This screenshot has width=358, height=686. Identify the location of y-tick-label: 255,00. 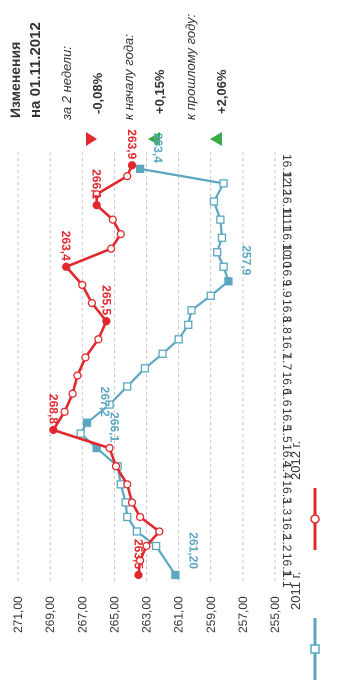
(275, 614).